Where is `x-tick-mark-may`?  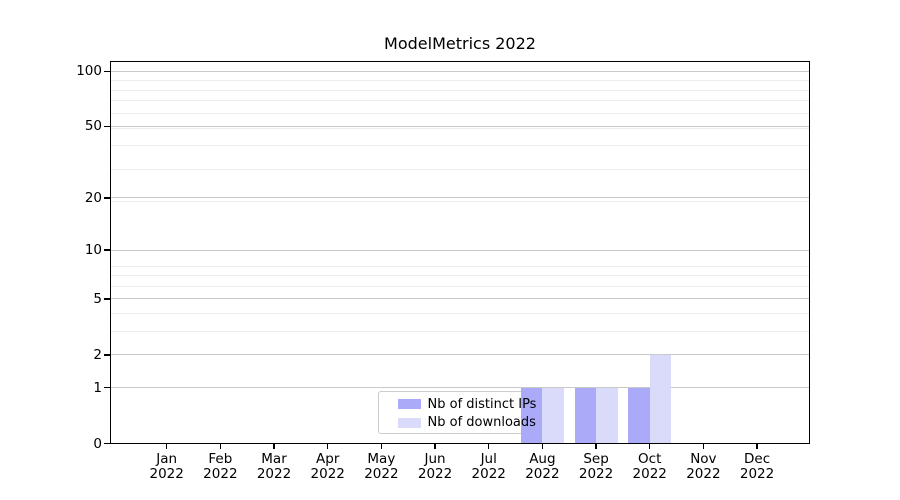
x-tick-mark-may is located at coordinates (381, 446).